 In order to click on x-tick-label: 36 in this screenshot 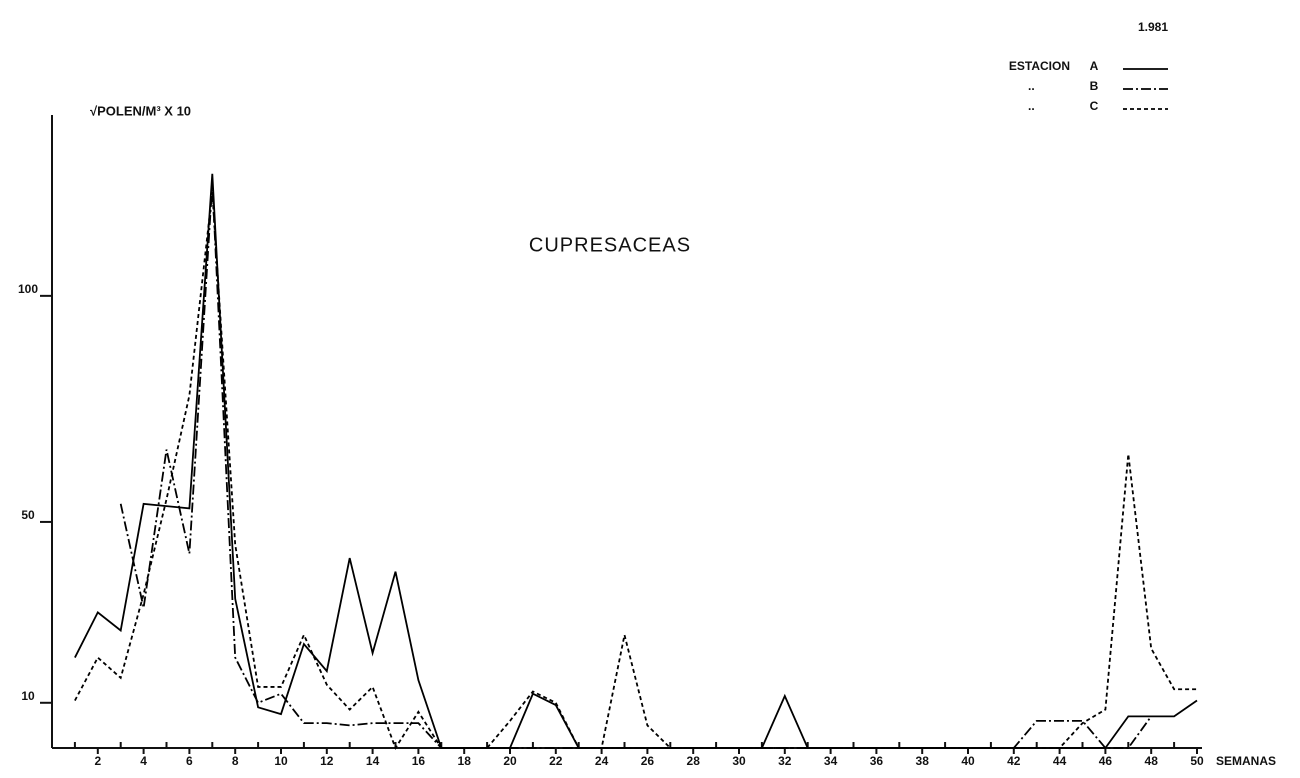, I will do `click(877, 761)`.